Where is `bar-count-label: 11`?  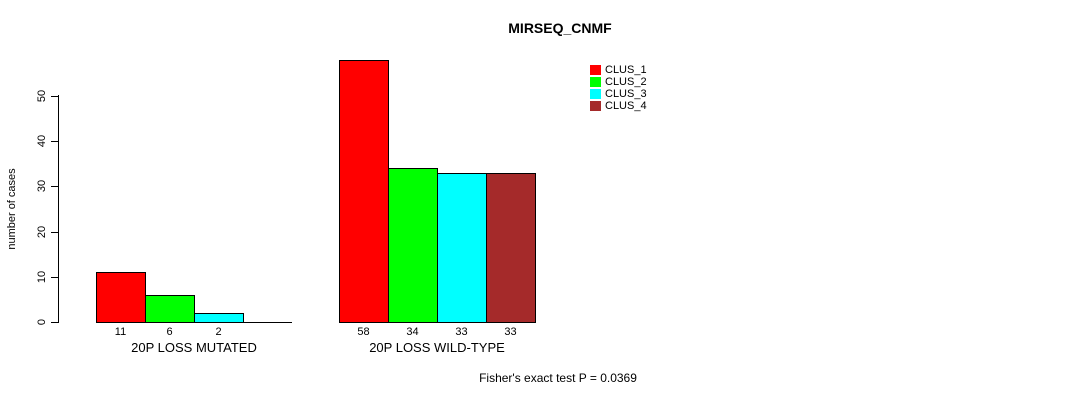 bar-count-label: 11 is located at coordinates (120, 332).